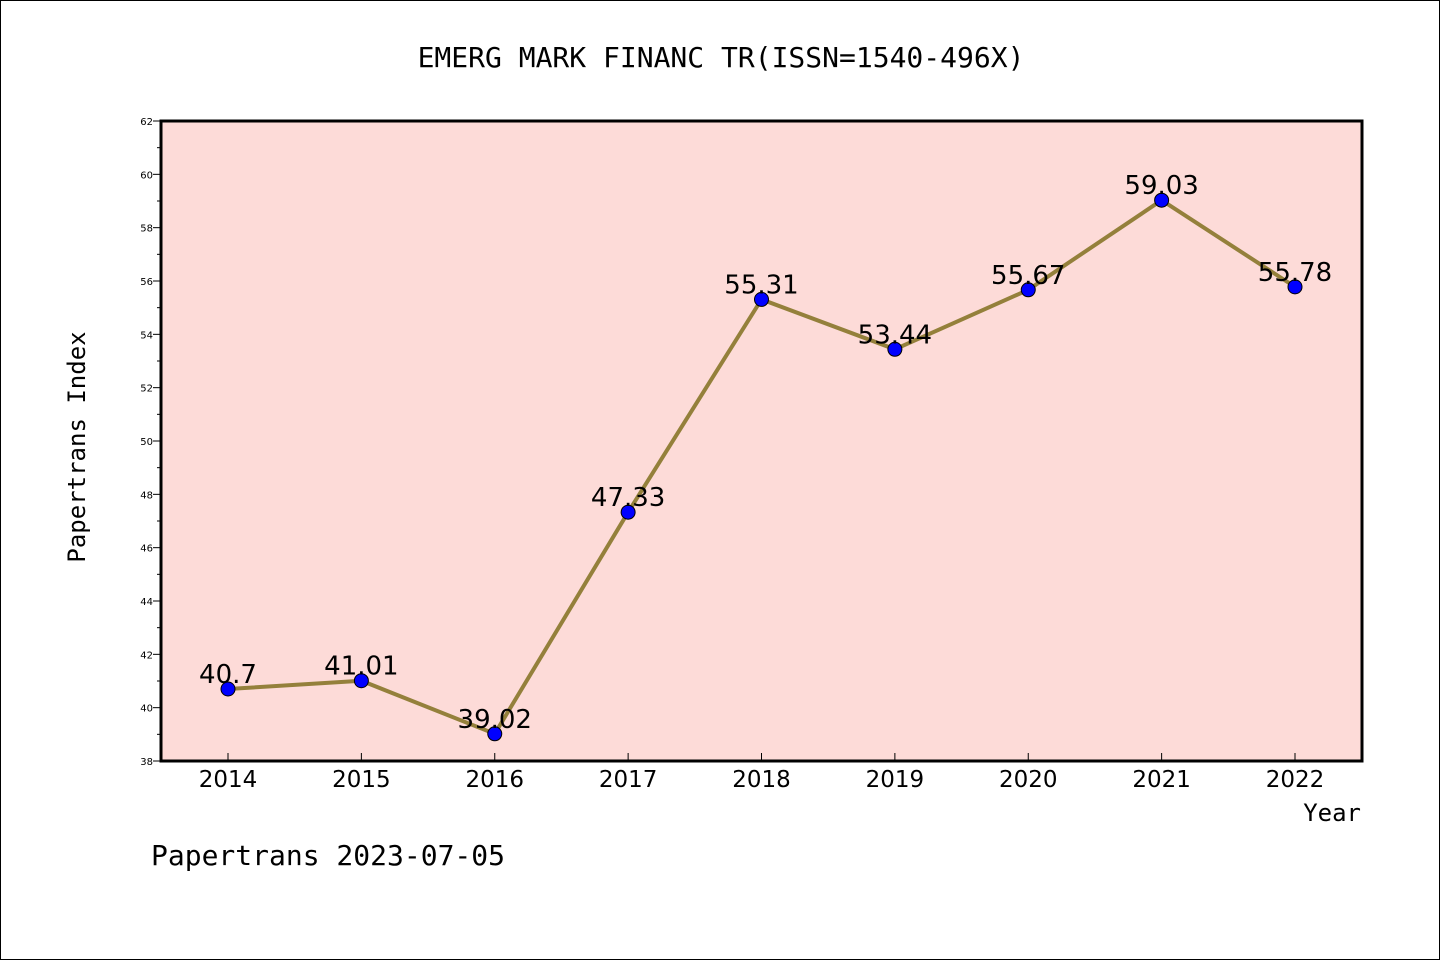 Image resolution: width=1440 pixels, height=961 pixels. I want to click on y-tick-label: 38, so click(146, 762).